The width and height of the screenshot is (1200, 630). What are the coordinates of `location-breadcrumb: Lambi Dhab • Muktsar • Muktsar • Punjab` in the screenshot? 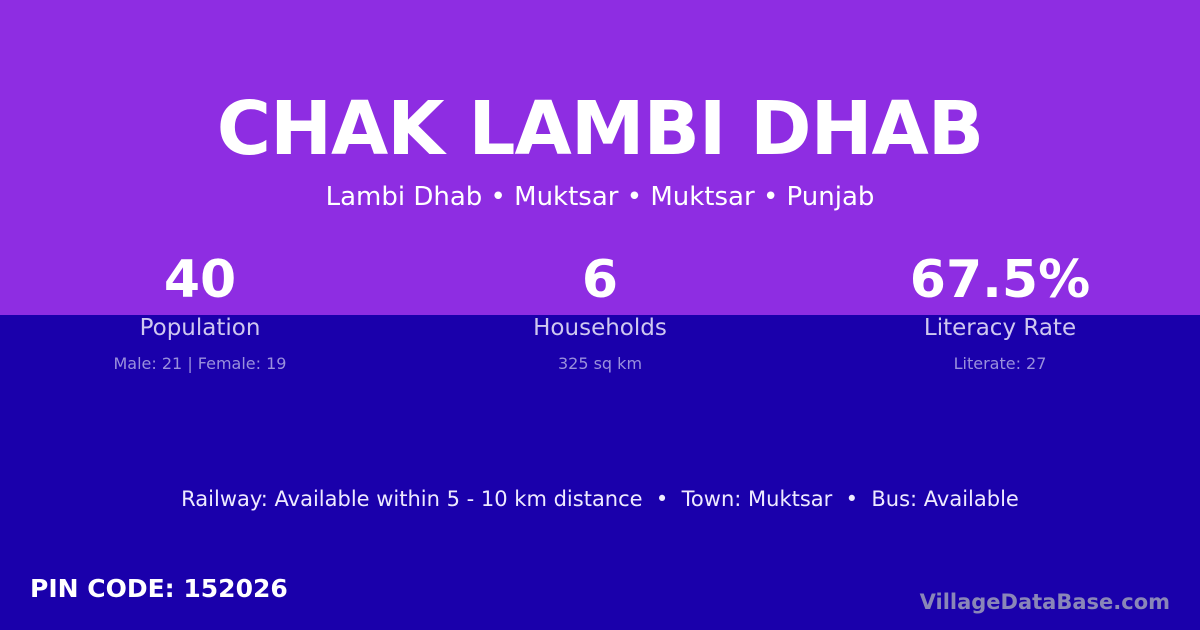 It's located at (600, 197).